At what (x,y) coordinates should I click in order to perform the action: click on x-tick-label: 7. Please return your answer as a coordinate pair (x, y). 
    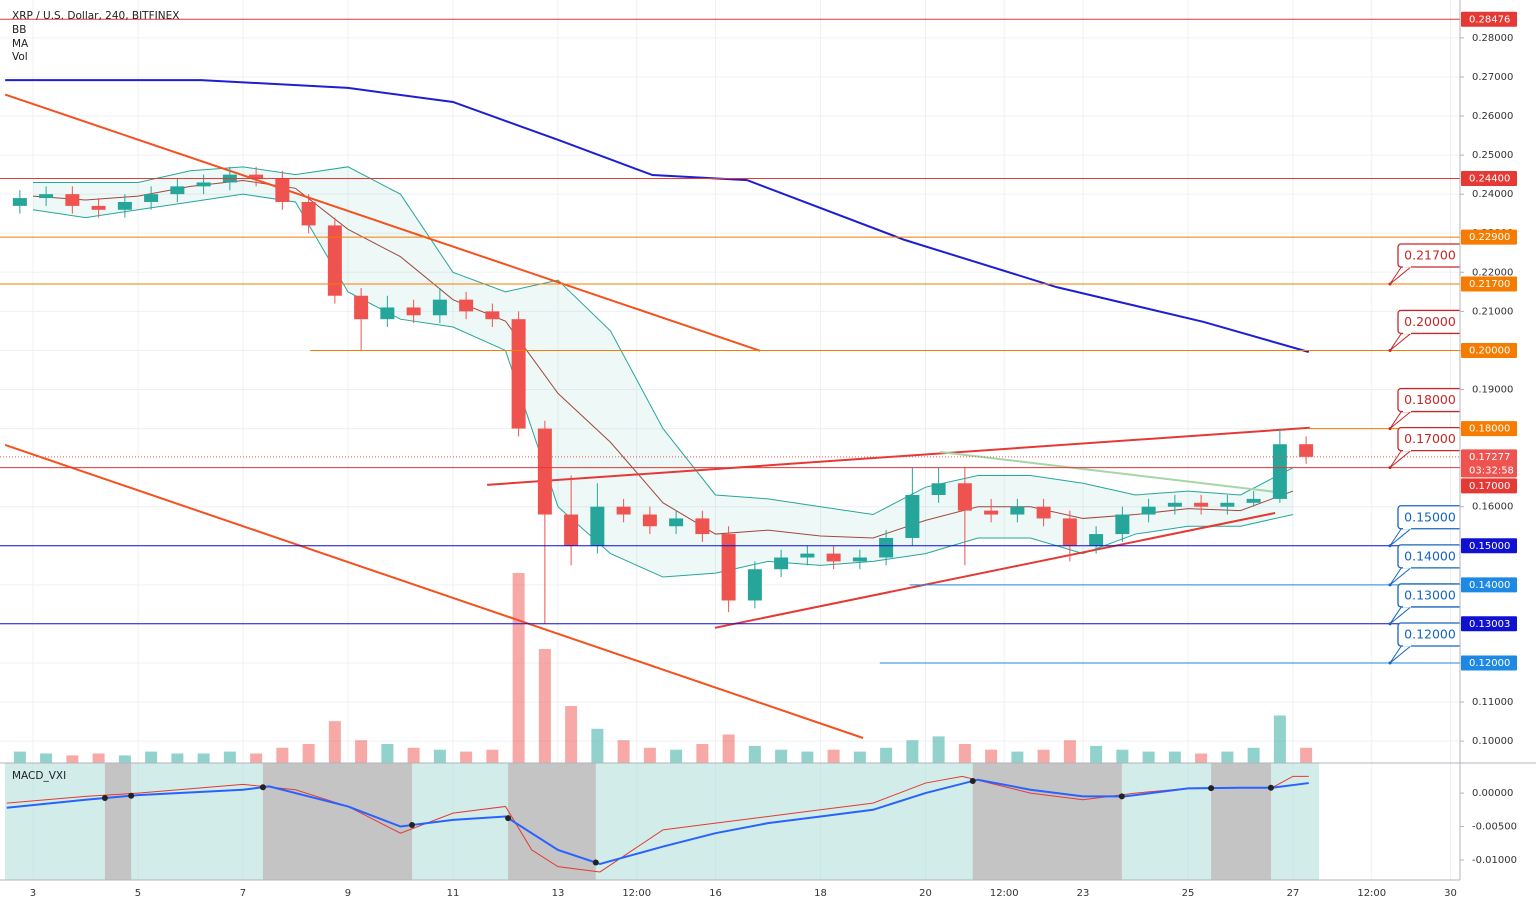
    Looking at the image, I should click on (243, 893).